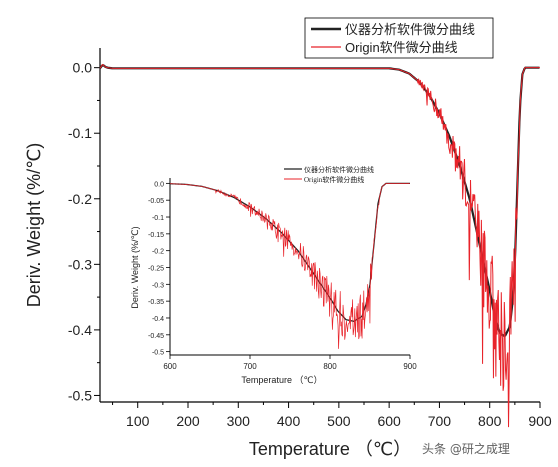 Image resolution: width=558 pixels, height=467 pixels. I want to click on main-x-tick-label: 500, so click(339, 421).